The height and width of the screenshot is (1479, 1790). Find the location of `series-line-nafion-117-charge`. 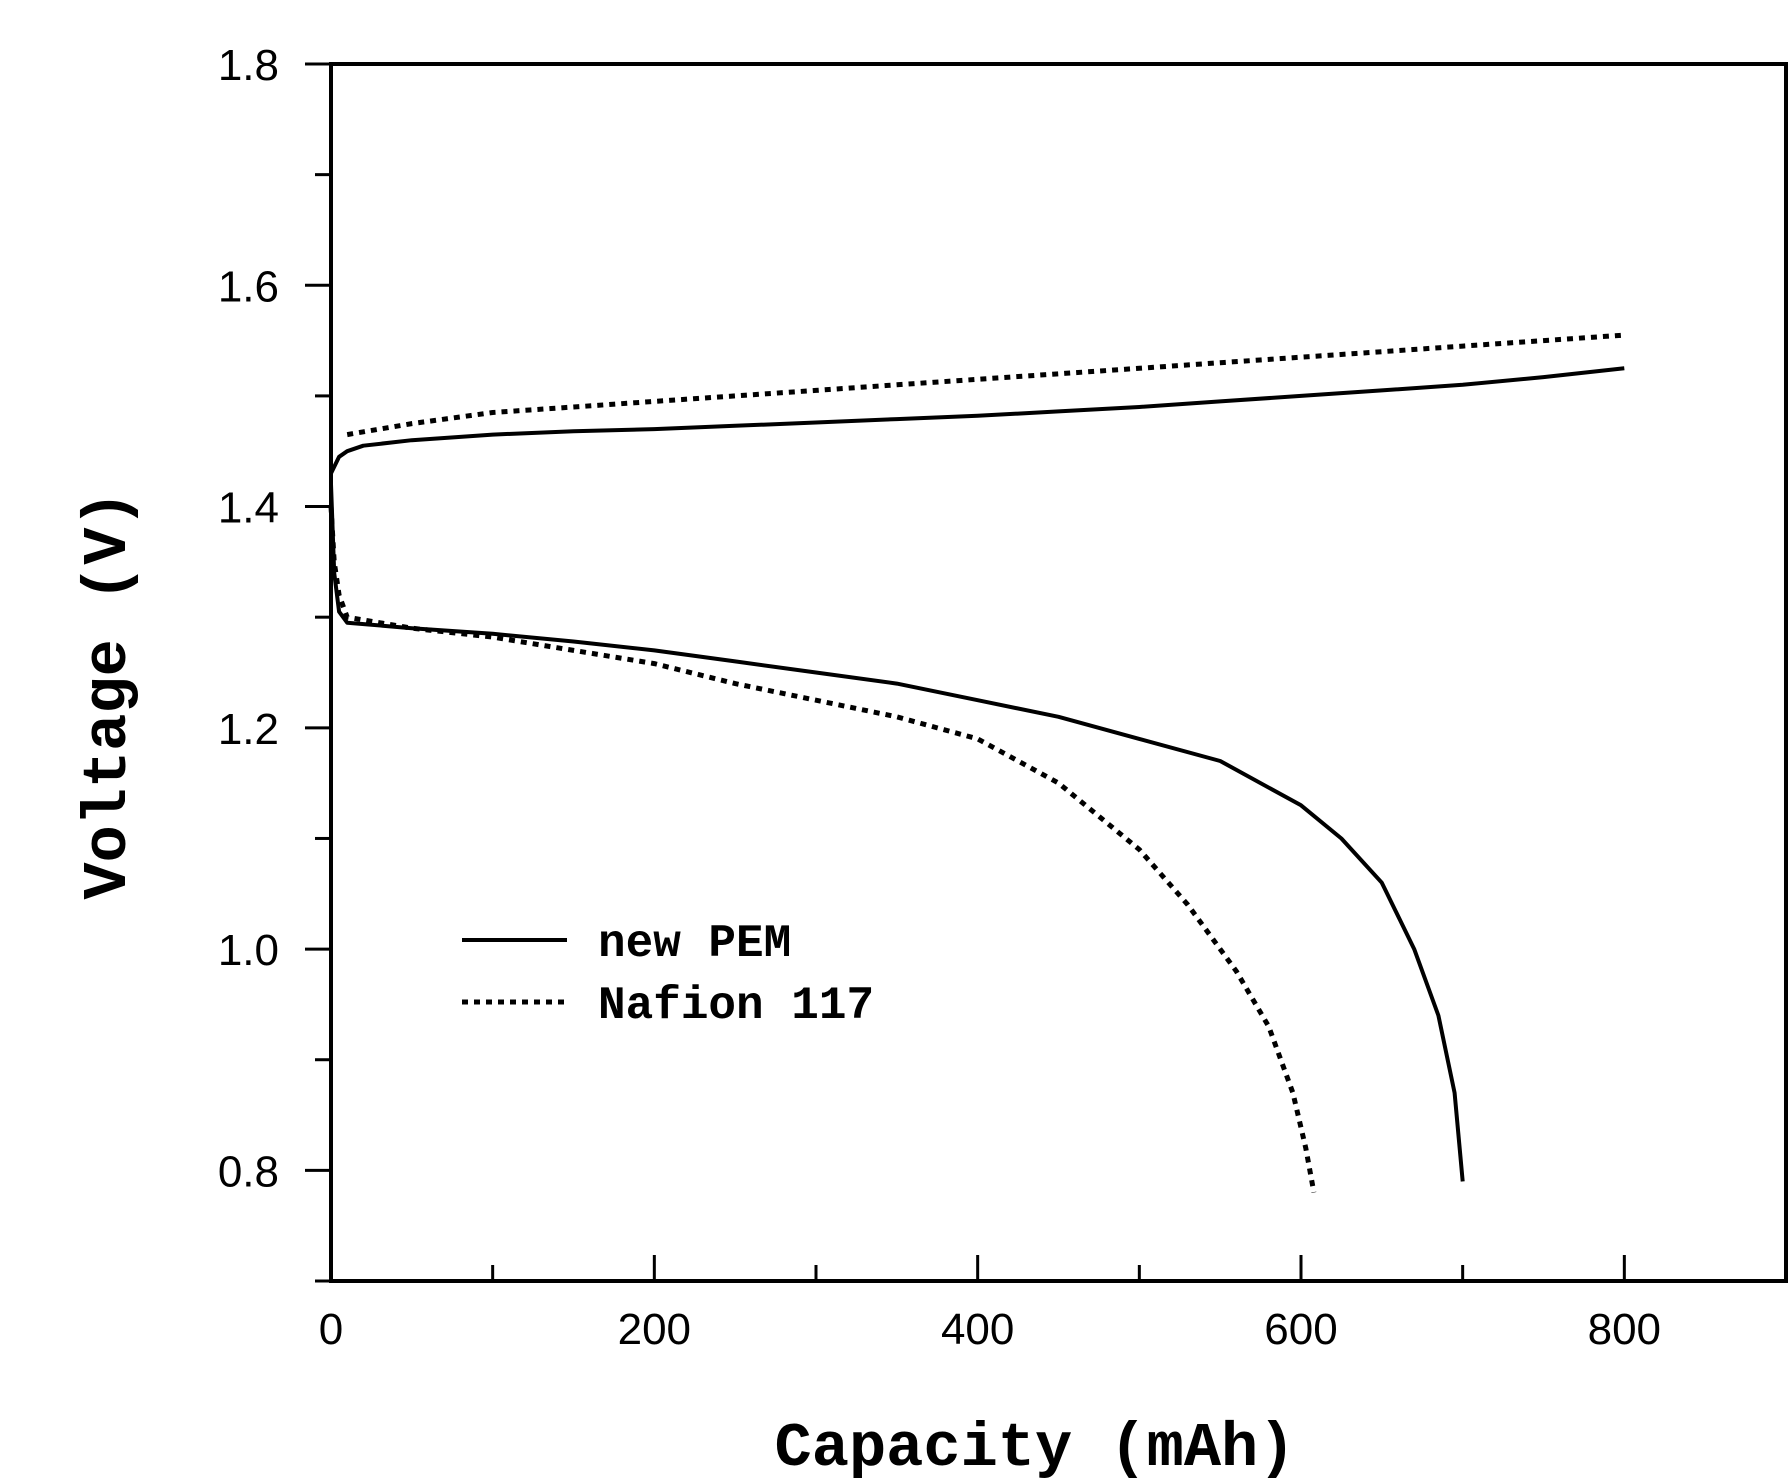

series-line-nafion-117-charge is located at coordinates (985, 385).